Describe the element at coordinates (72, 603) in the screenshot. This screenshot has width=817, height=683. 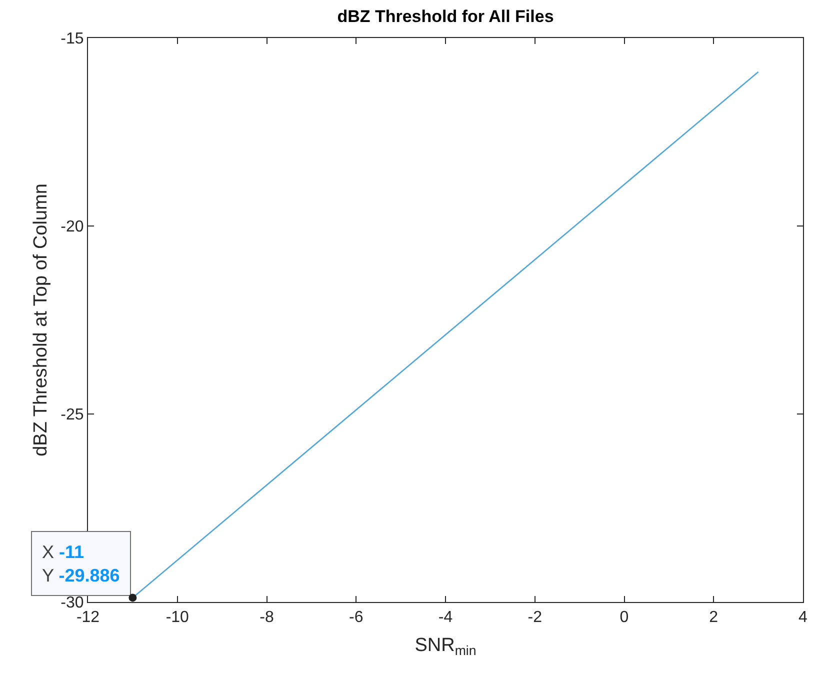
I see `y-tick-label: -30` at that location.